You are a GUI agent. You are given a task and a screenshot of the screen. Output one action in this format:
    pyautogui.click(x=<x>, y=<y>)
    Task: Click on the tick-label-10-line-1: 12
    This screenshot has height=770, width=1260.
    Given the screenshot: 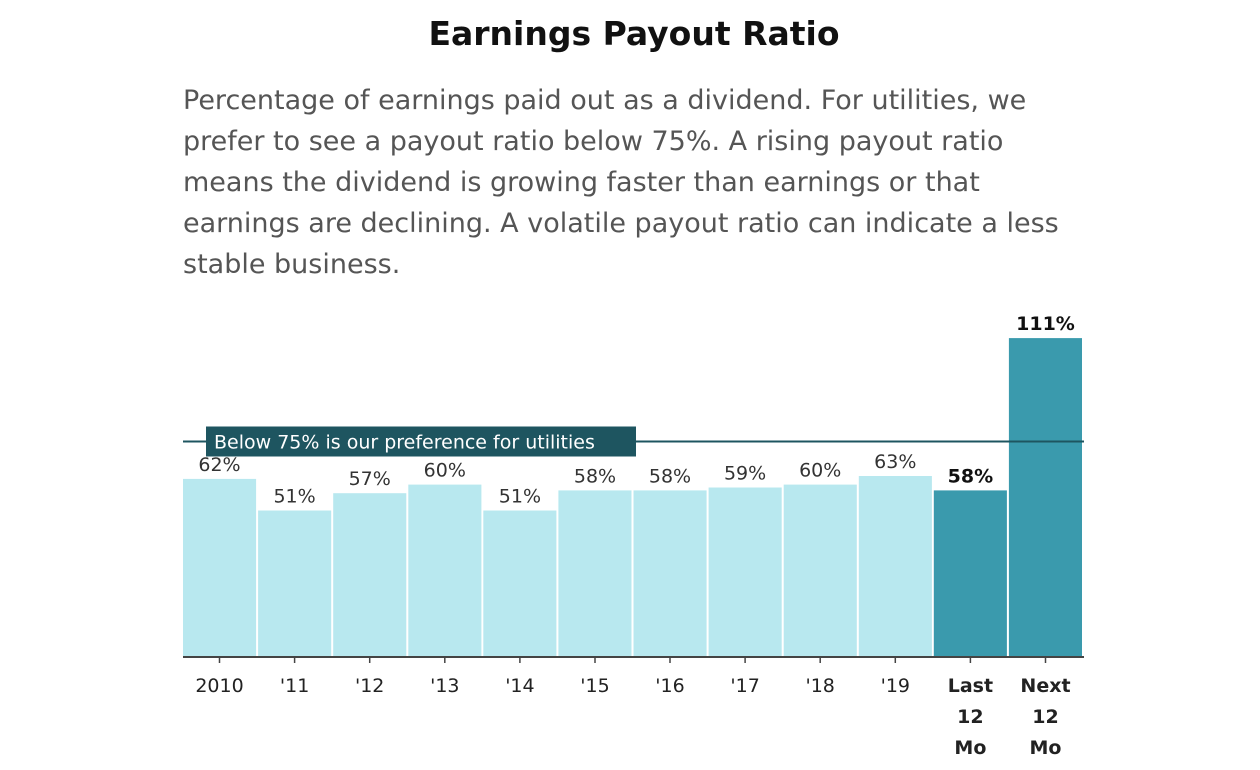 What is the action you would take?
    pyautogui.click(x=970, y=717)
    